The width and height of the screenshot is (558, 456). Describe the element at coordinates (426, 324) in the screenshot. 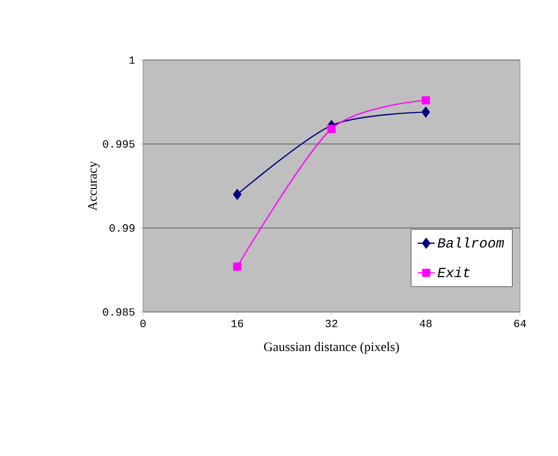

I see `x-tick-label: 48` at that location.